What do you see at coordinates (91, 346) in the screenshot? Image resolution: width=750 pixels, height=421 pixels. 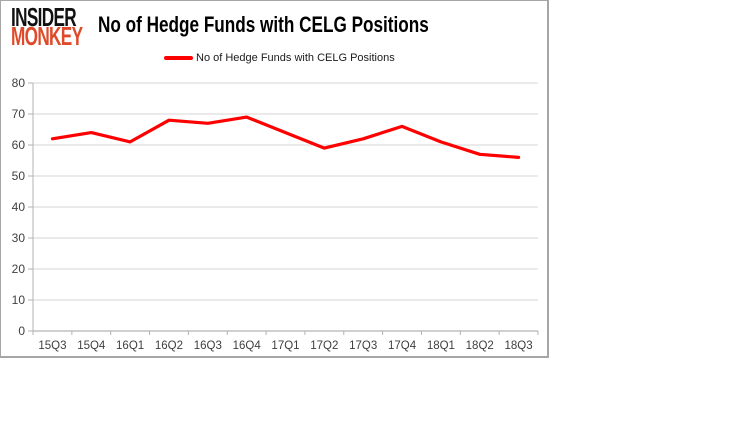 I see `x-tick-label: 15Q4` at bounding box center [91, 346].